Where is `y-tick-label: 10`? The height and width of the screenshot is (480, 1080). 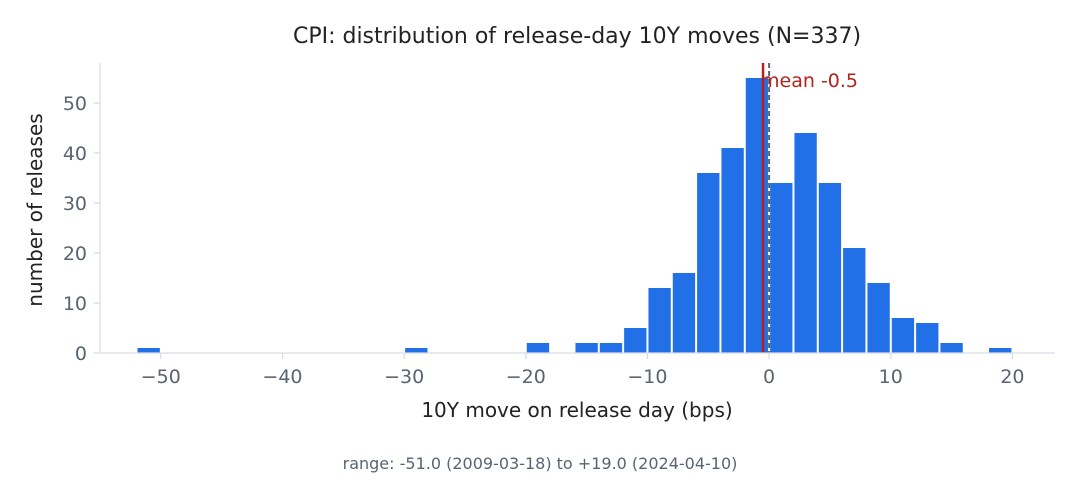 y-tick-label: 10 is located at coordinates (75, 304).